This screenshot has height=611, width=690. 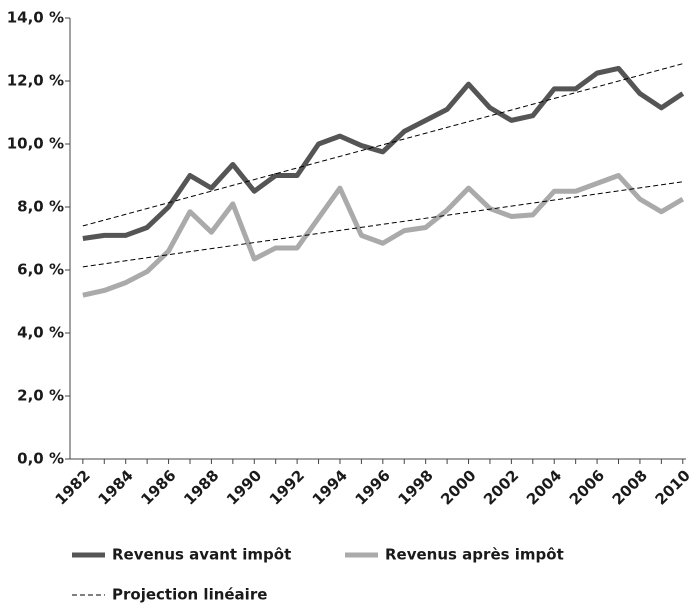 I want to click on x-tick-label: 2000, so click(x=458, y=487).